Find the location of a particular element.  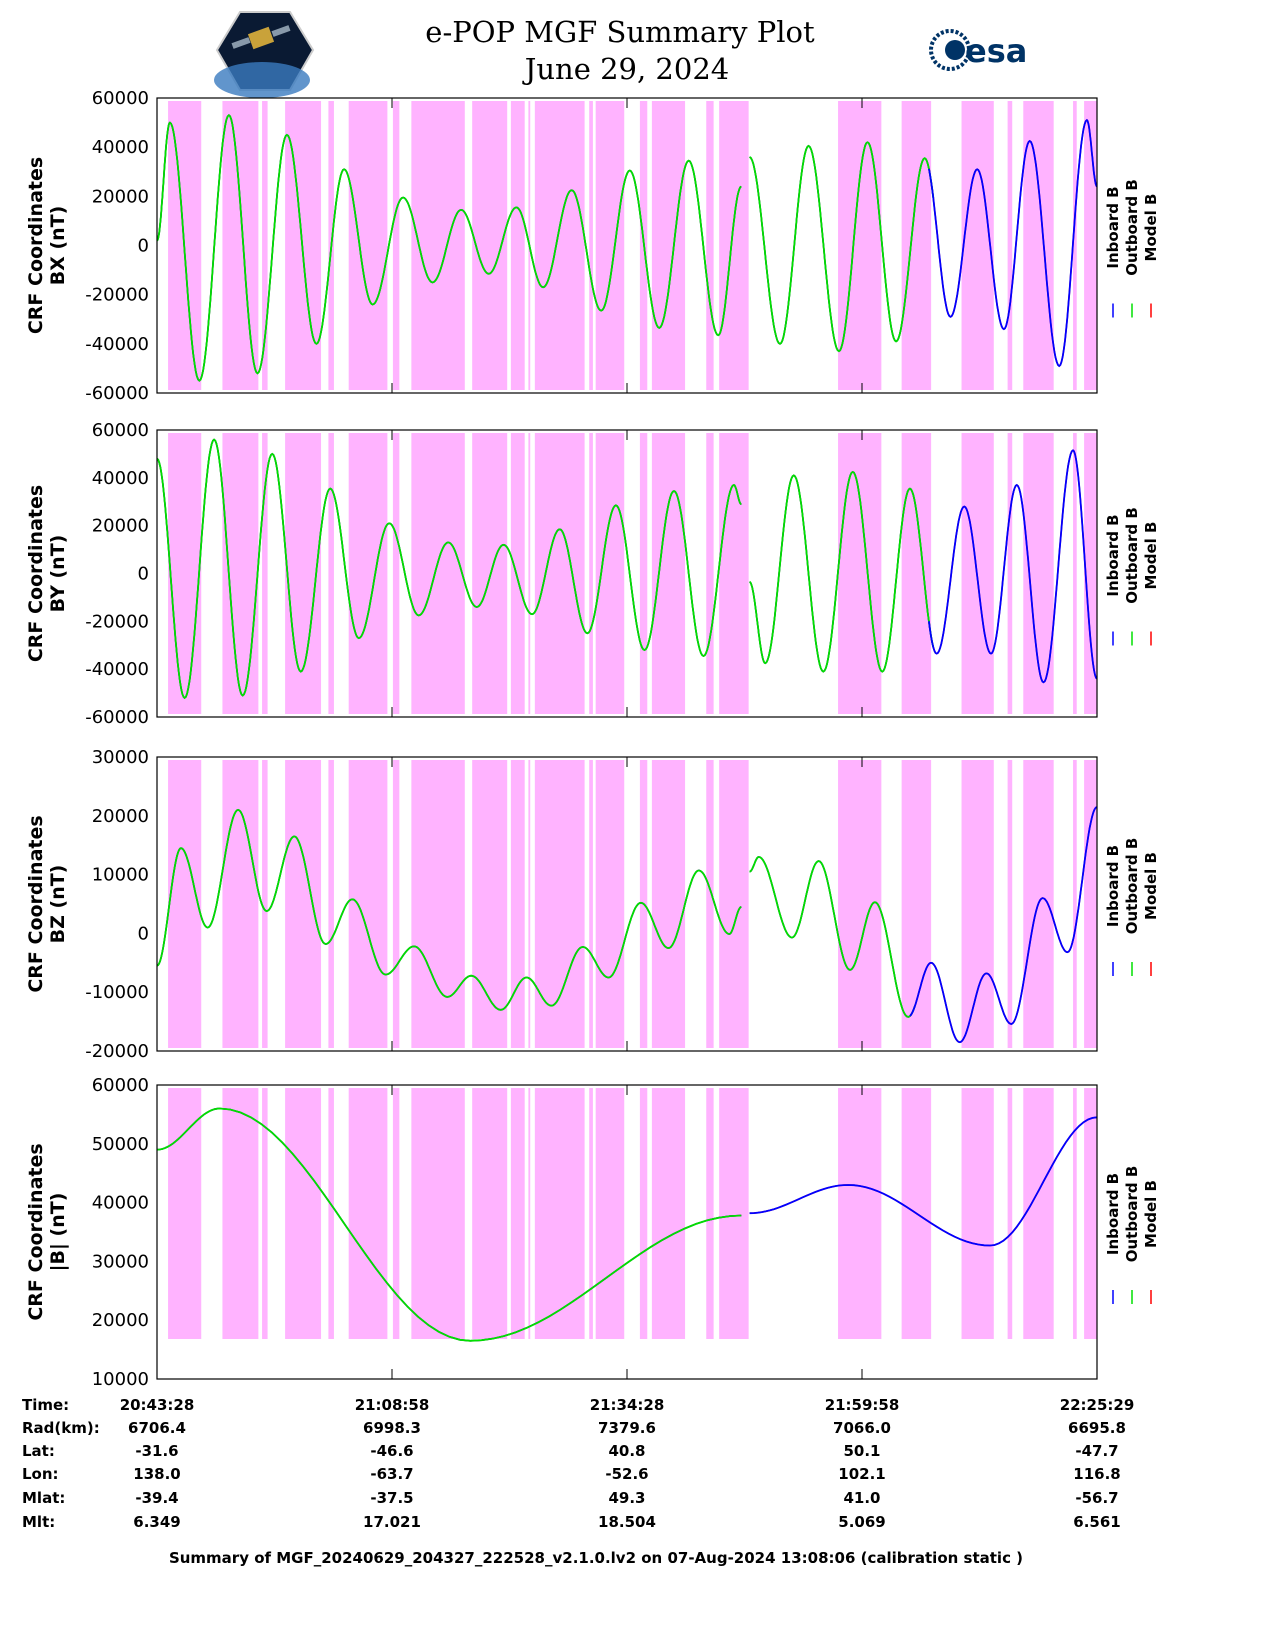

table-cell: 102.1 is located at coordinates (861, 1474).